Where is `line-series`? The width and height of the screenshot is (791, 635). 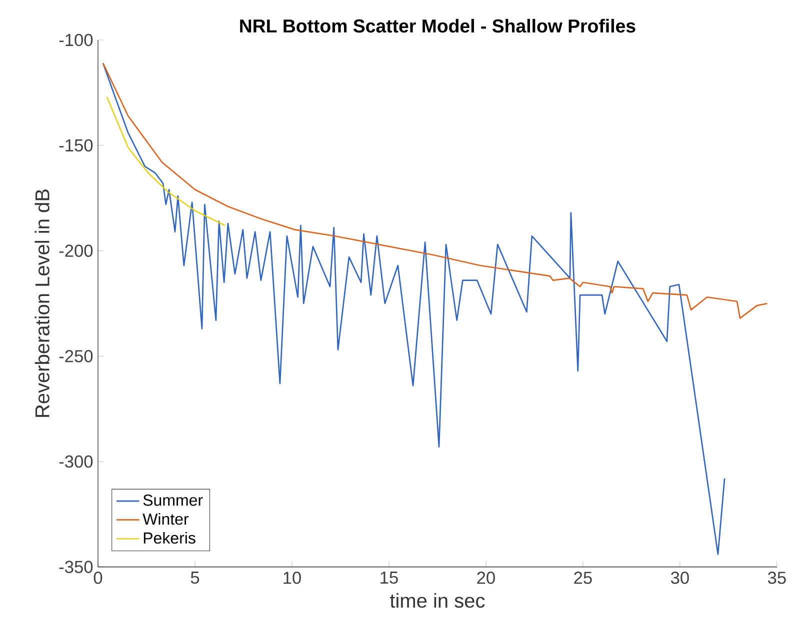
line-series is located at coordinates (166, 161).